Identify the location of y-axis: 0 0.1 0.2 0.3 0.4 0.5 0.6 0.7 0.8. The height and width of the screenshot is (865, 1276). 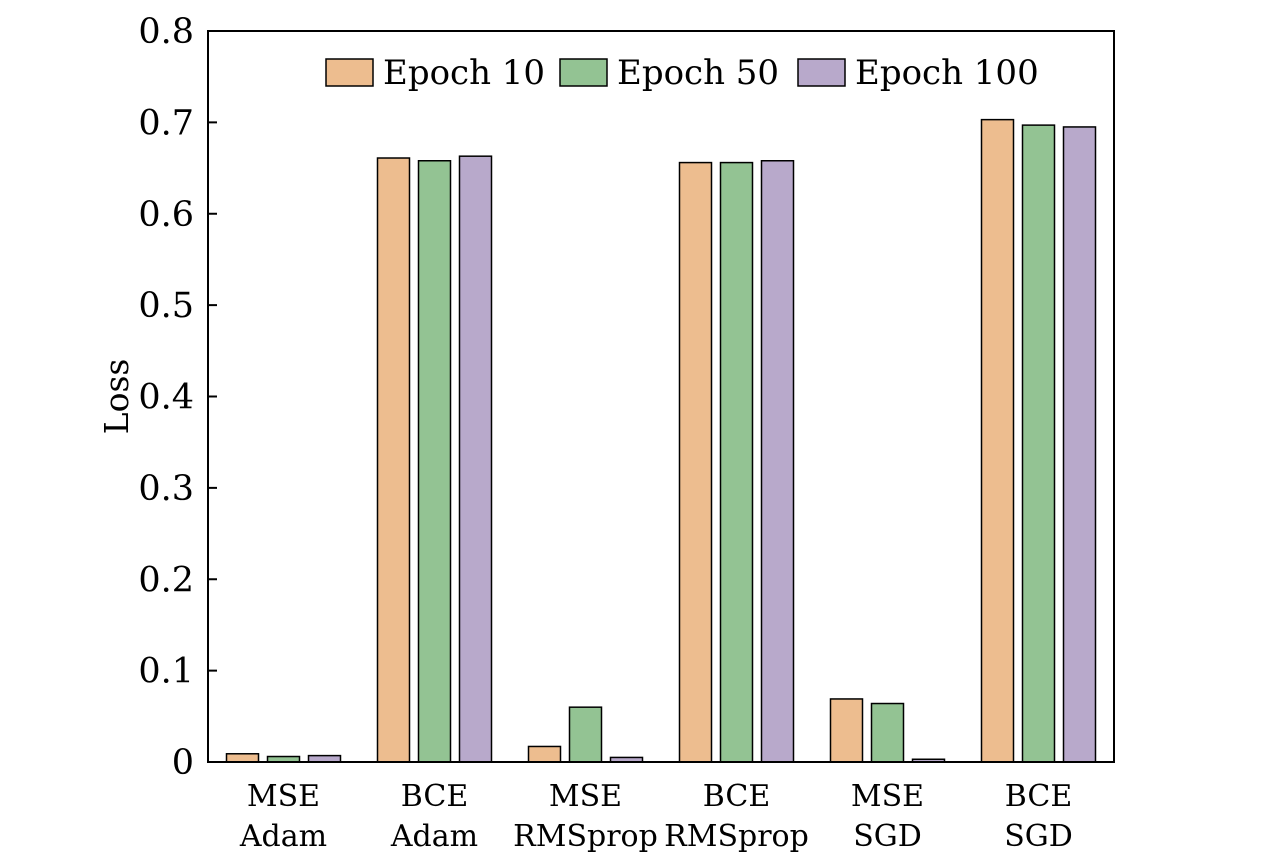
(177, 397).